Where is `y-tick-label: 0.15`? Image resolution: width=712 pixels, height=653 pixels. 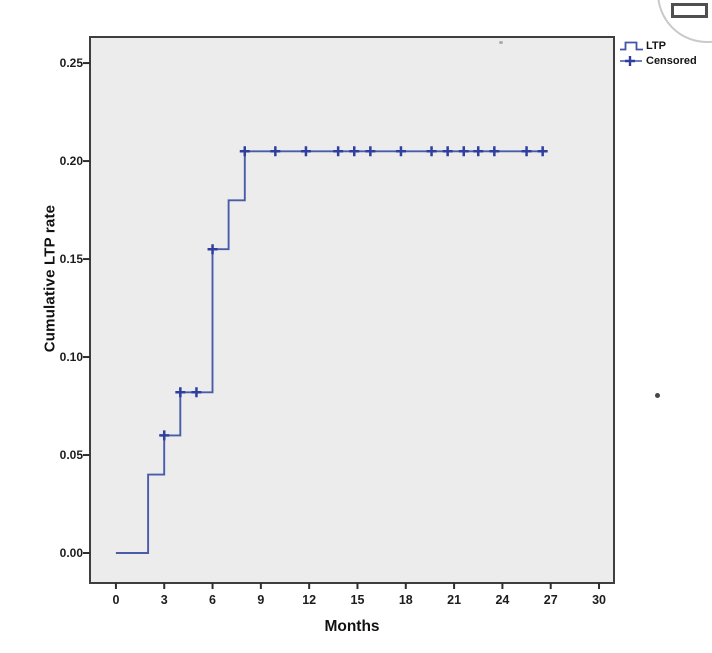 y-tick-label: 0.15 is located at coordinates (71, 259).